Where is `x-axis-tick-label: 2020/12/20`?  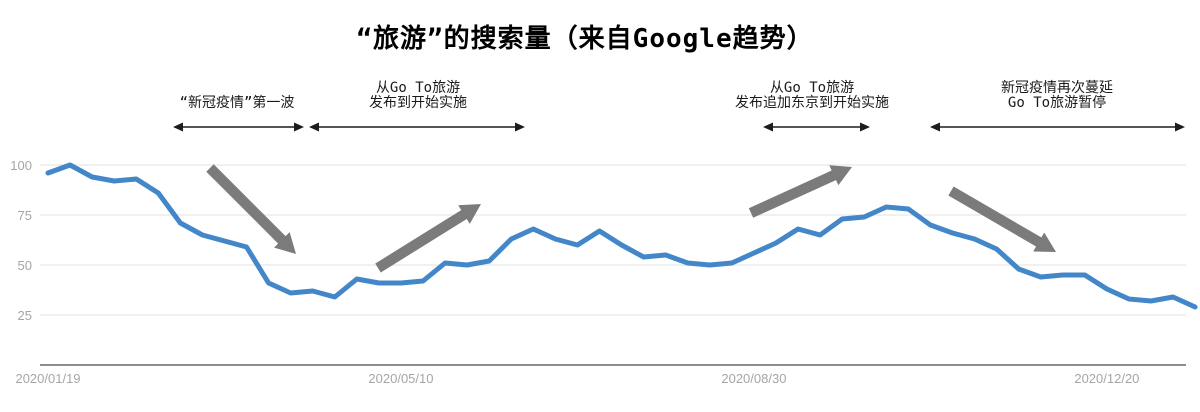
x-axis-tick-label: 2020/12/20 is located at coordinates (1107, 378).